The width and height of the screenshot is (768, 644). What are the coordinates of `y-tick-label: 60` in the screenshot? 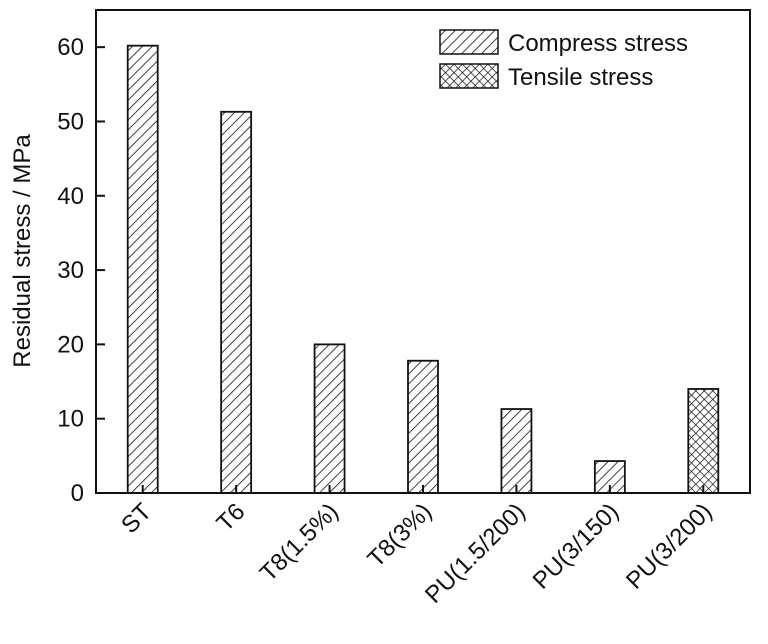 It's located at (70, 47).